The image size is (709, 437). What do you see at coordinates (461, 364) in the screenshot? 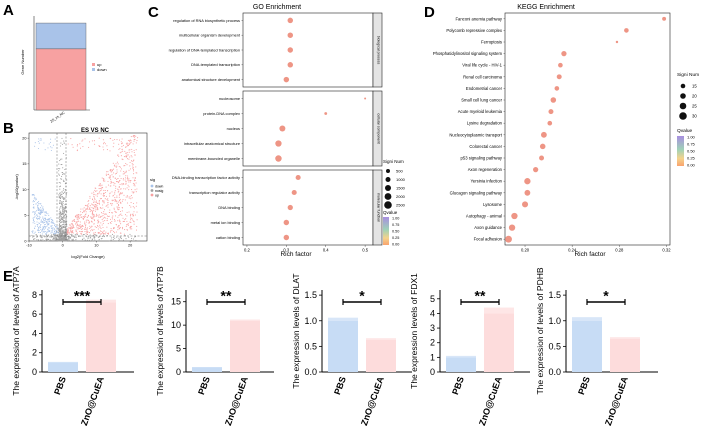
I see `panel-e-bar` at bounding box center [461, 364].